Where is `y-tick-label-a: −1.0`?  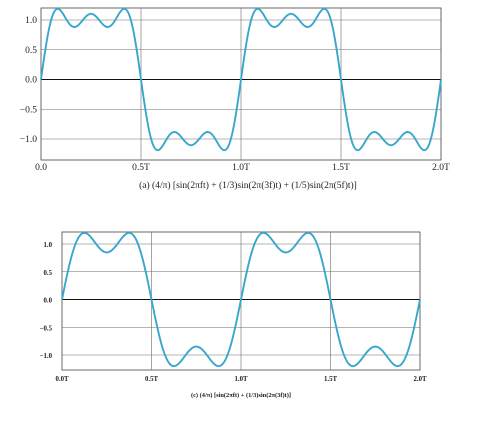 y-tick-label-a: −1.0 is located at coordinates (28, 140).